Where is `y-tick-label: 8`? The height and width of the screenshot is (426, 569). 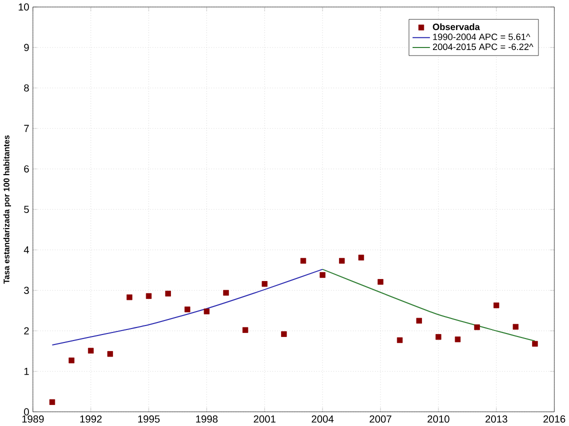 y-tick-label: 8 is located at coordinates (26, 88).